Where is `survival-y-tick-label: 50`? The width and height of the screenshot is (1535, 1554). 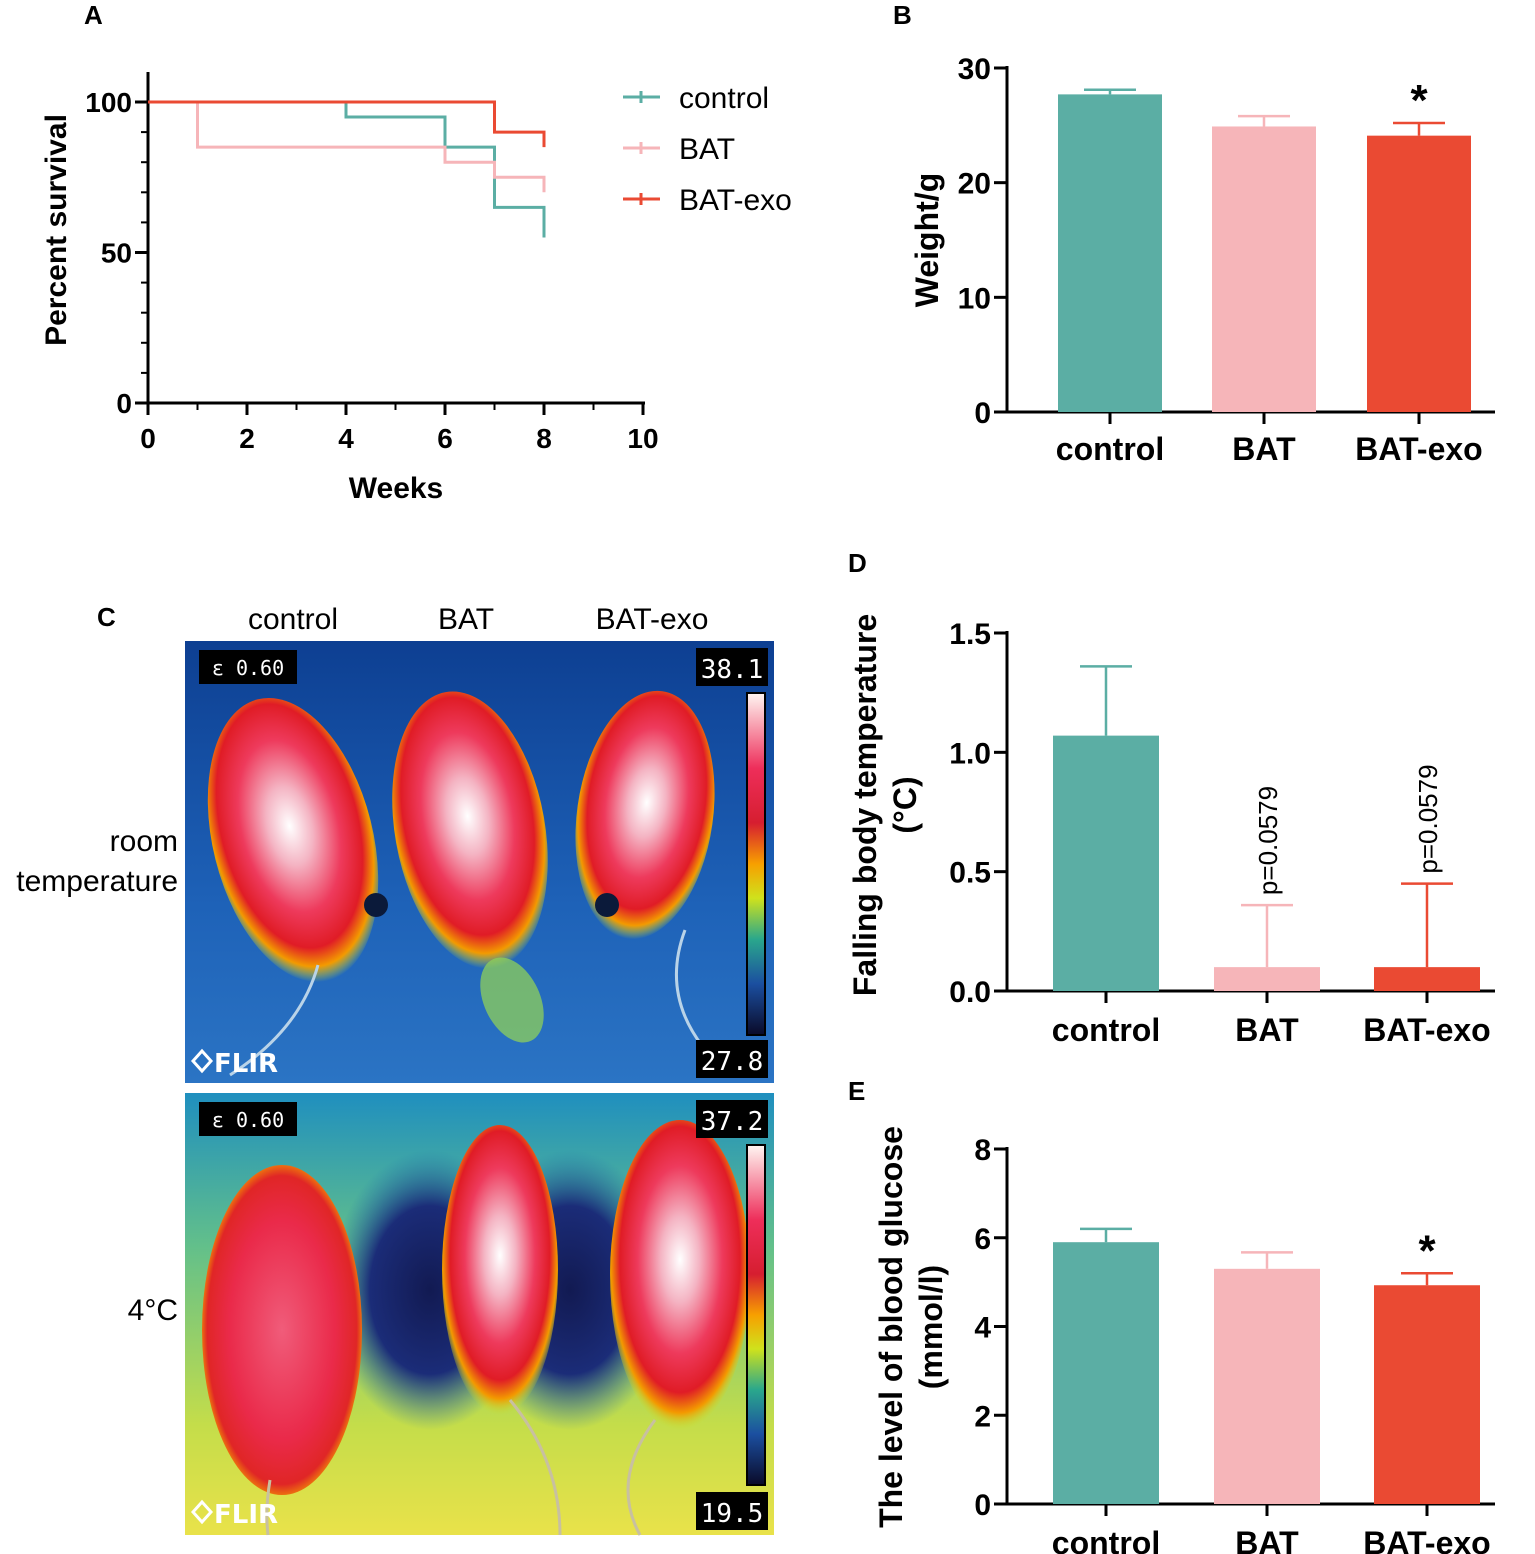 survival-y-tick-label: 50 is located at coordinates (116, 253).